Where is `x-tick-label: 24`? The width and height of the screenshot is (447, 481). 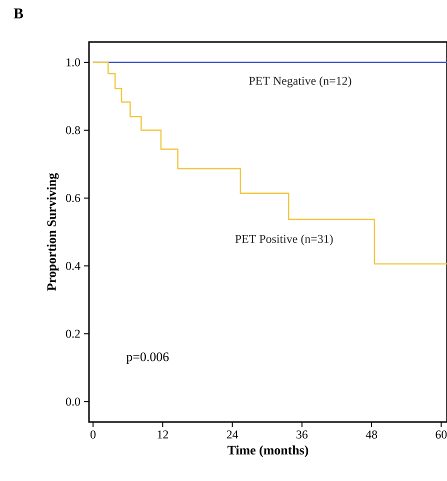
x-tick-label: 24 is located at coordinates (232, 434).